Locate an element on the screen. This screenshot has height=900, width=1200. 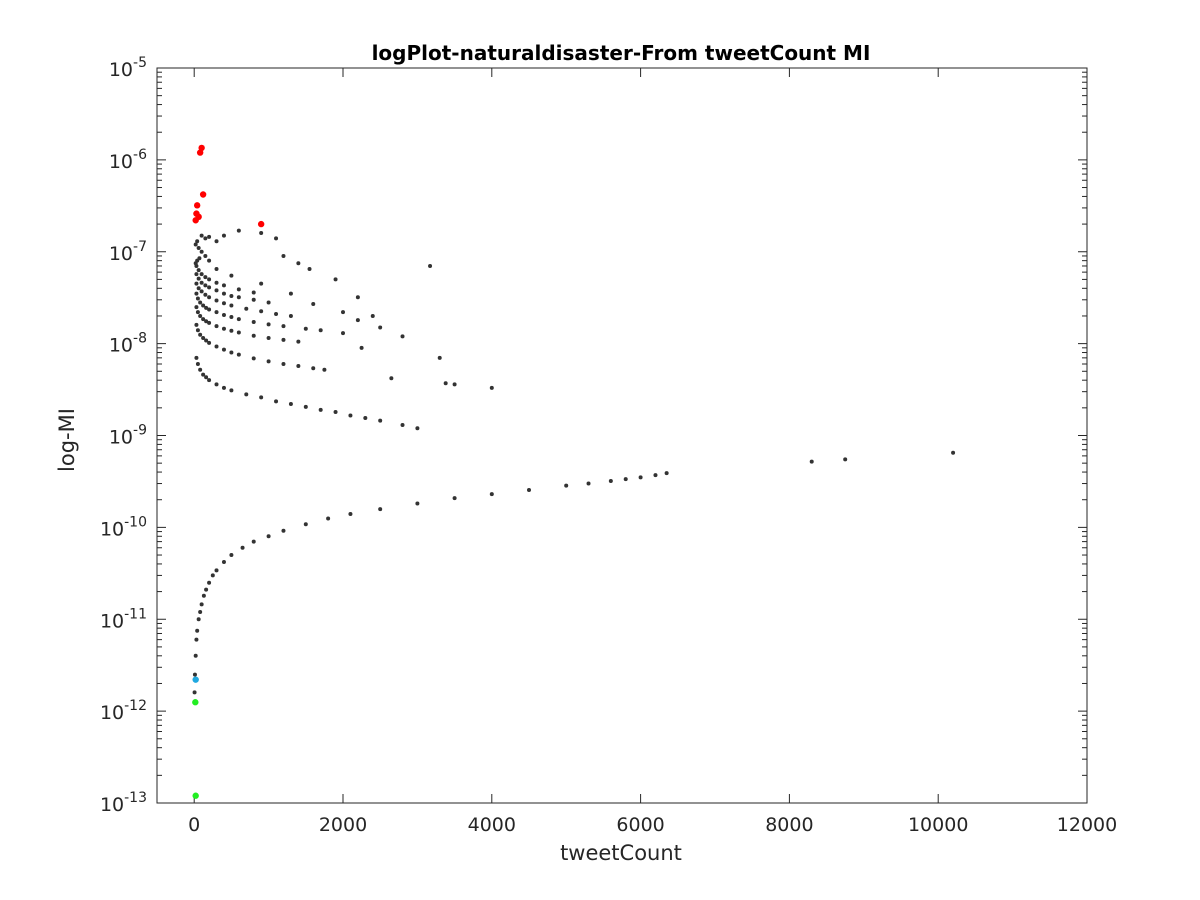
y-tick-label: 10⁻⁵ is located at coordinates (128, 68).